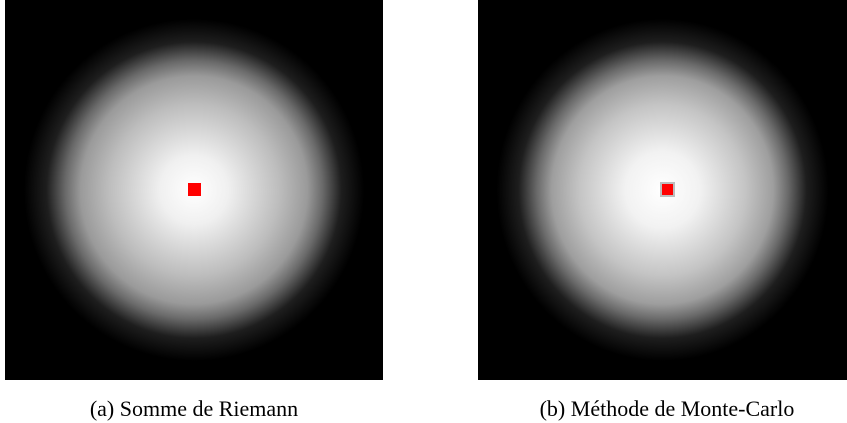  I want to click on caption: (b) Méthode de Monte-Carlo, so click(667, 408).